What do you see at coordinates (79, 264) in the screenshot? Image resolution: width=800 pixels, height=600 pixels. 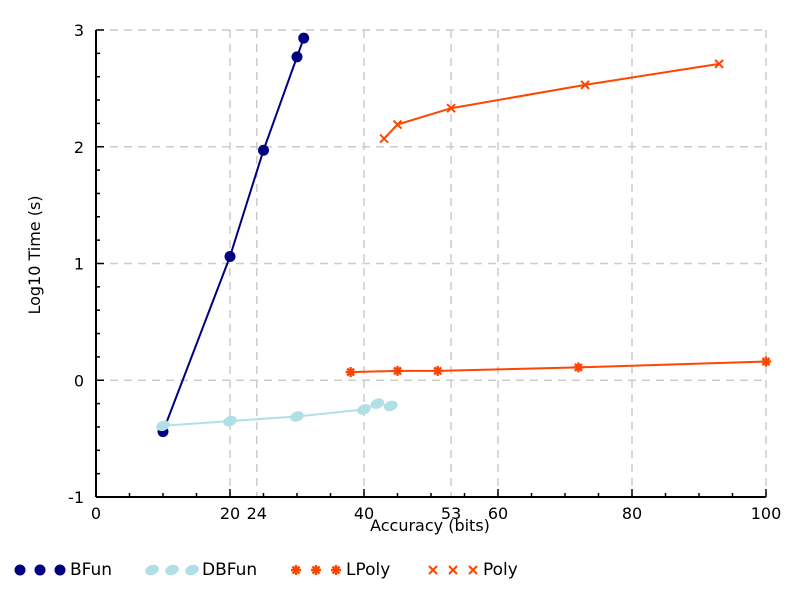 I see `y-tick-label: 1` at bounding box center [79, 264].